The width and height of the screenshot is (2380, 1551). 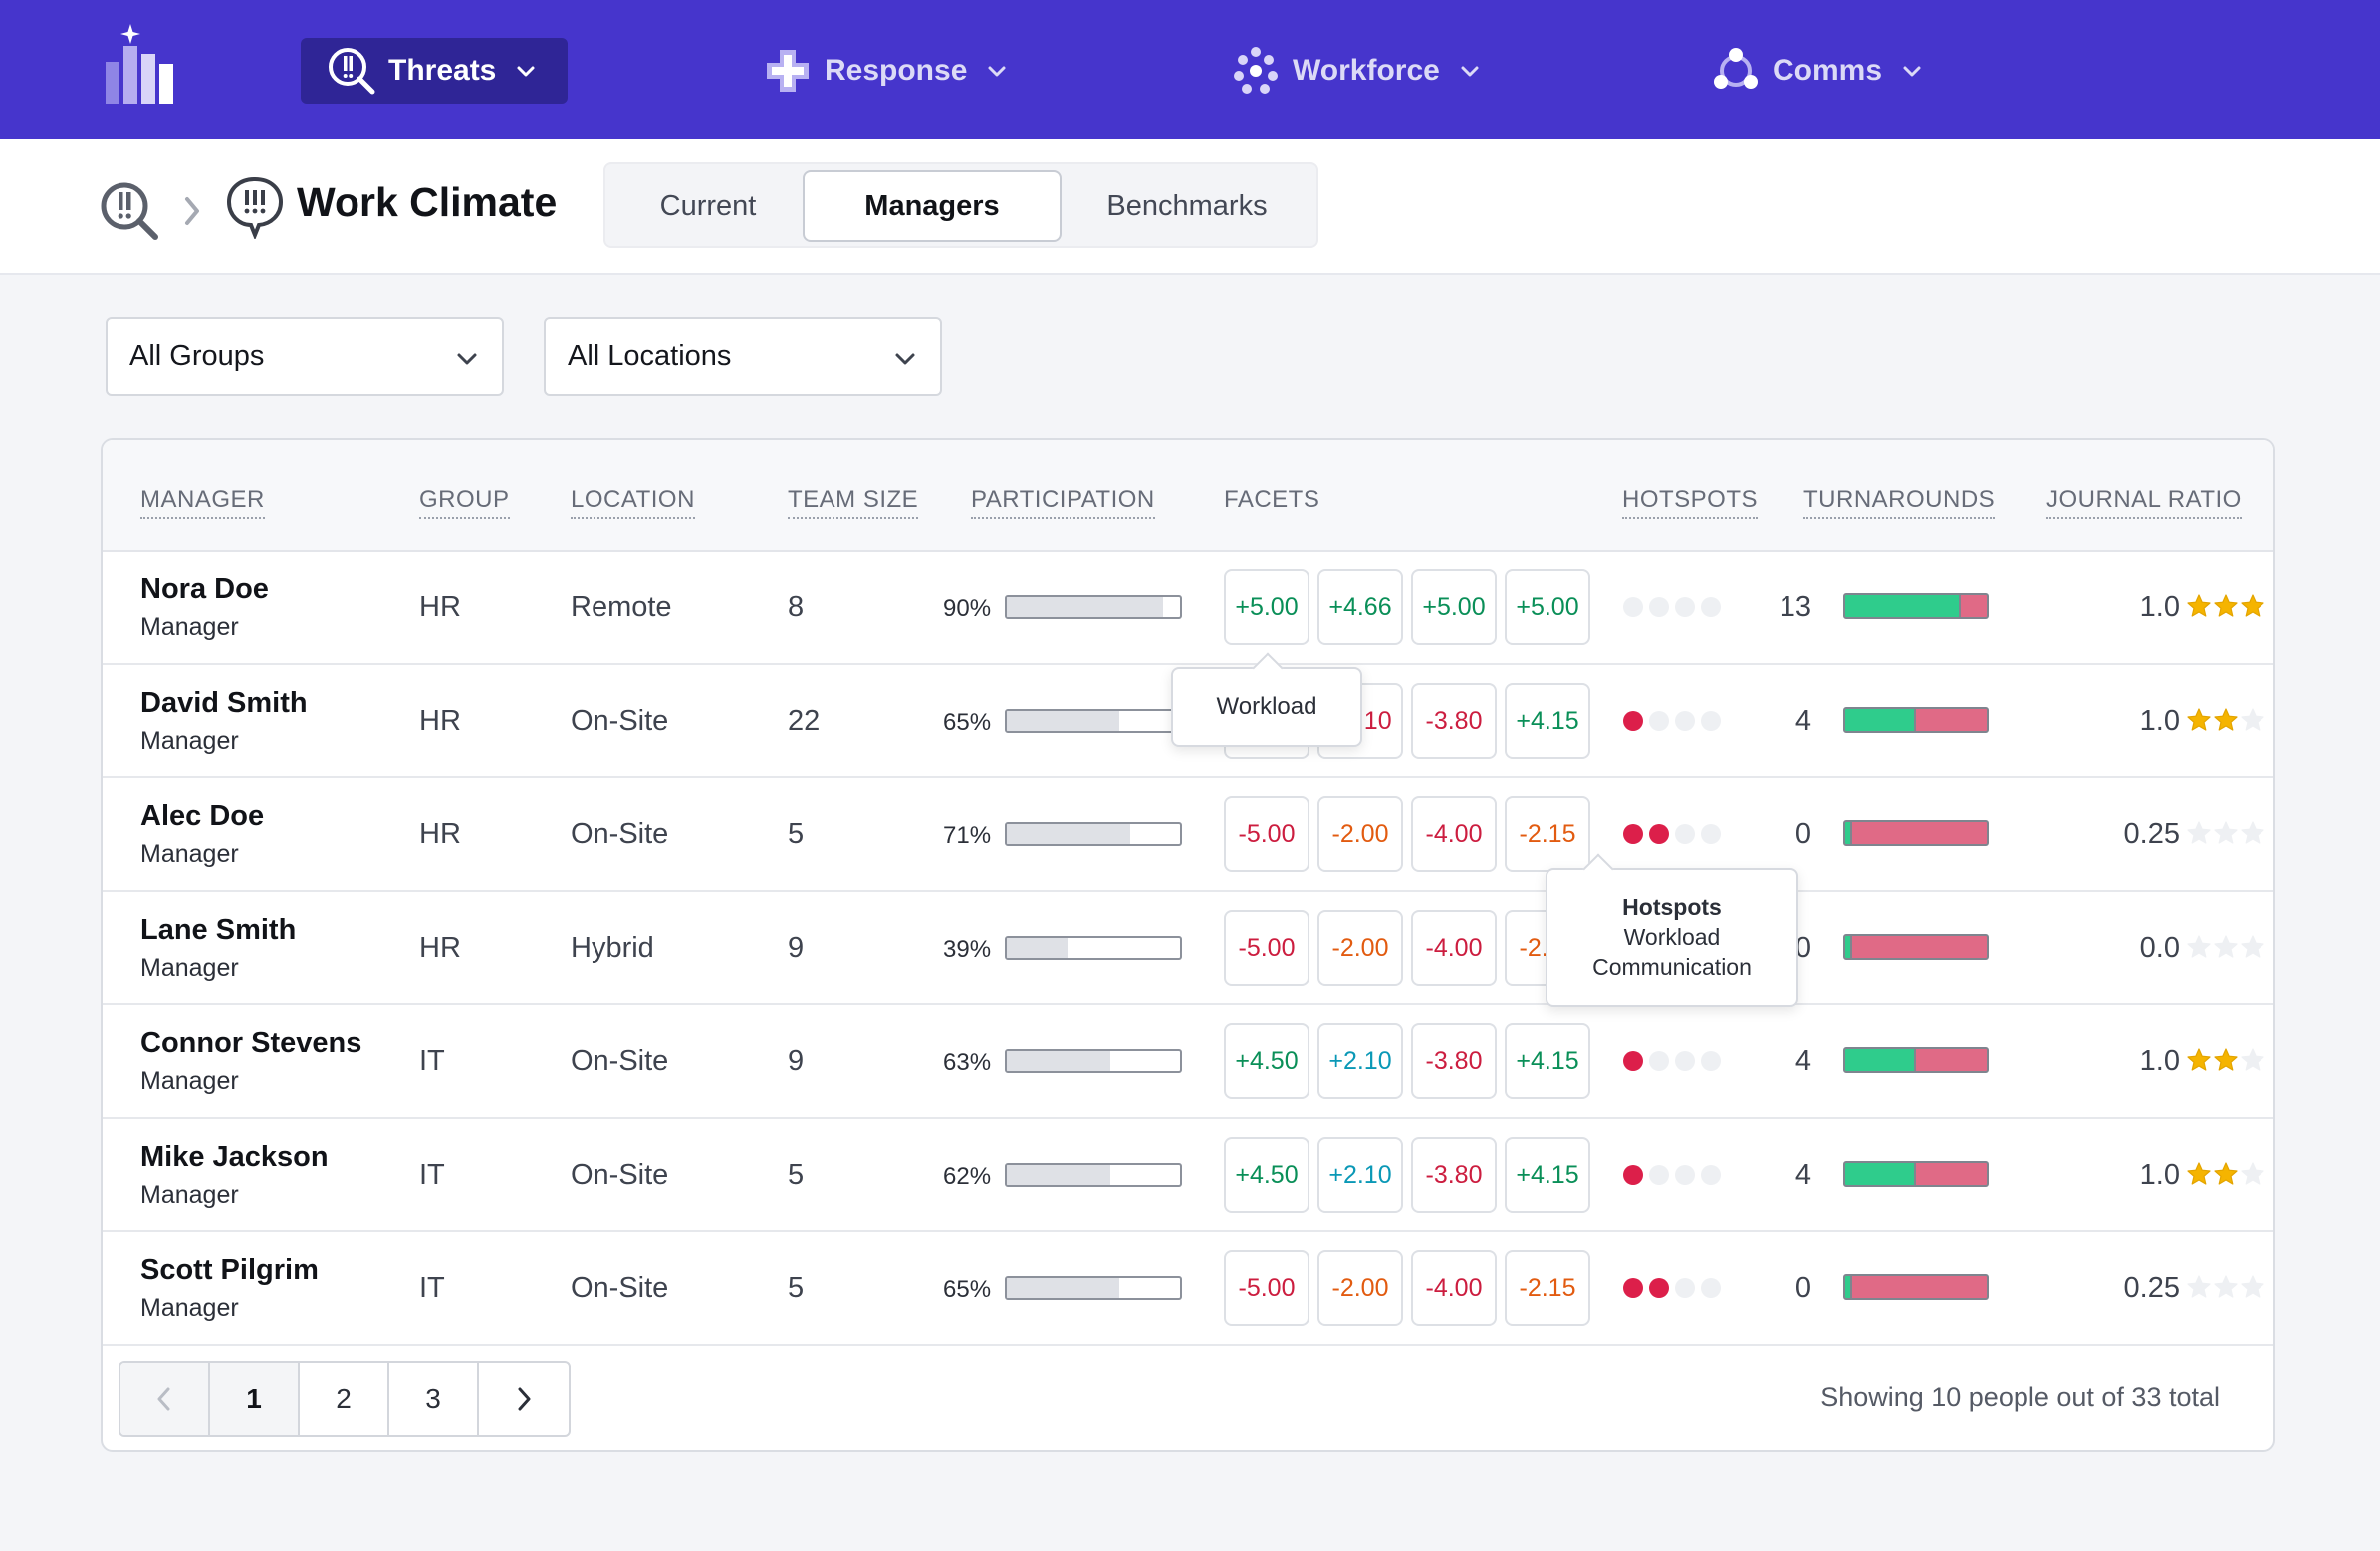 I want to click on manager-name: Mike Jackson, so click(x=234, y=1157).